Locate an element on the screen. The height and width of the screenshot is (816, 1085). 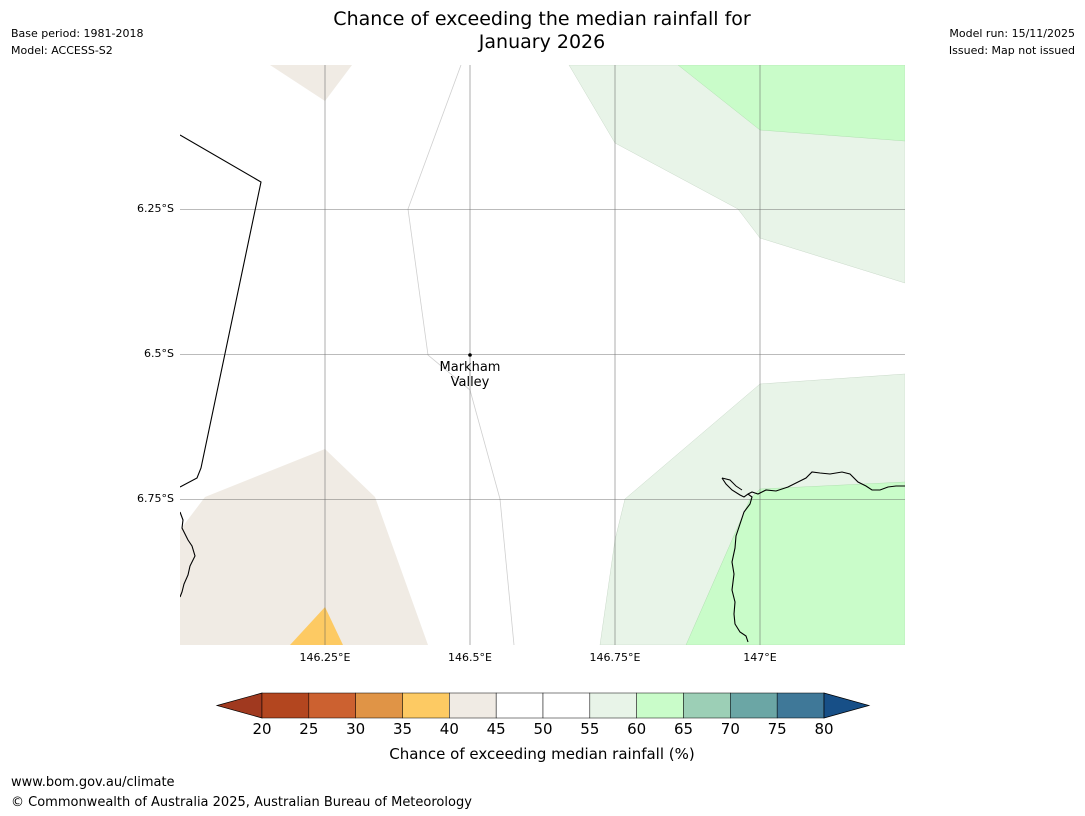
colorbar-tick-label: 60 is located at coordinates (637, 729).